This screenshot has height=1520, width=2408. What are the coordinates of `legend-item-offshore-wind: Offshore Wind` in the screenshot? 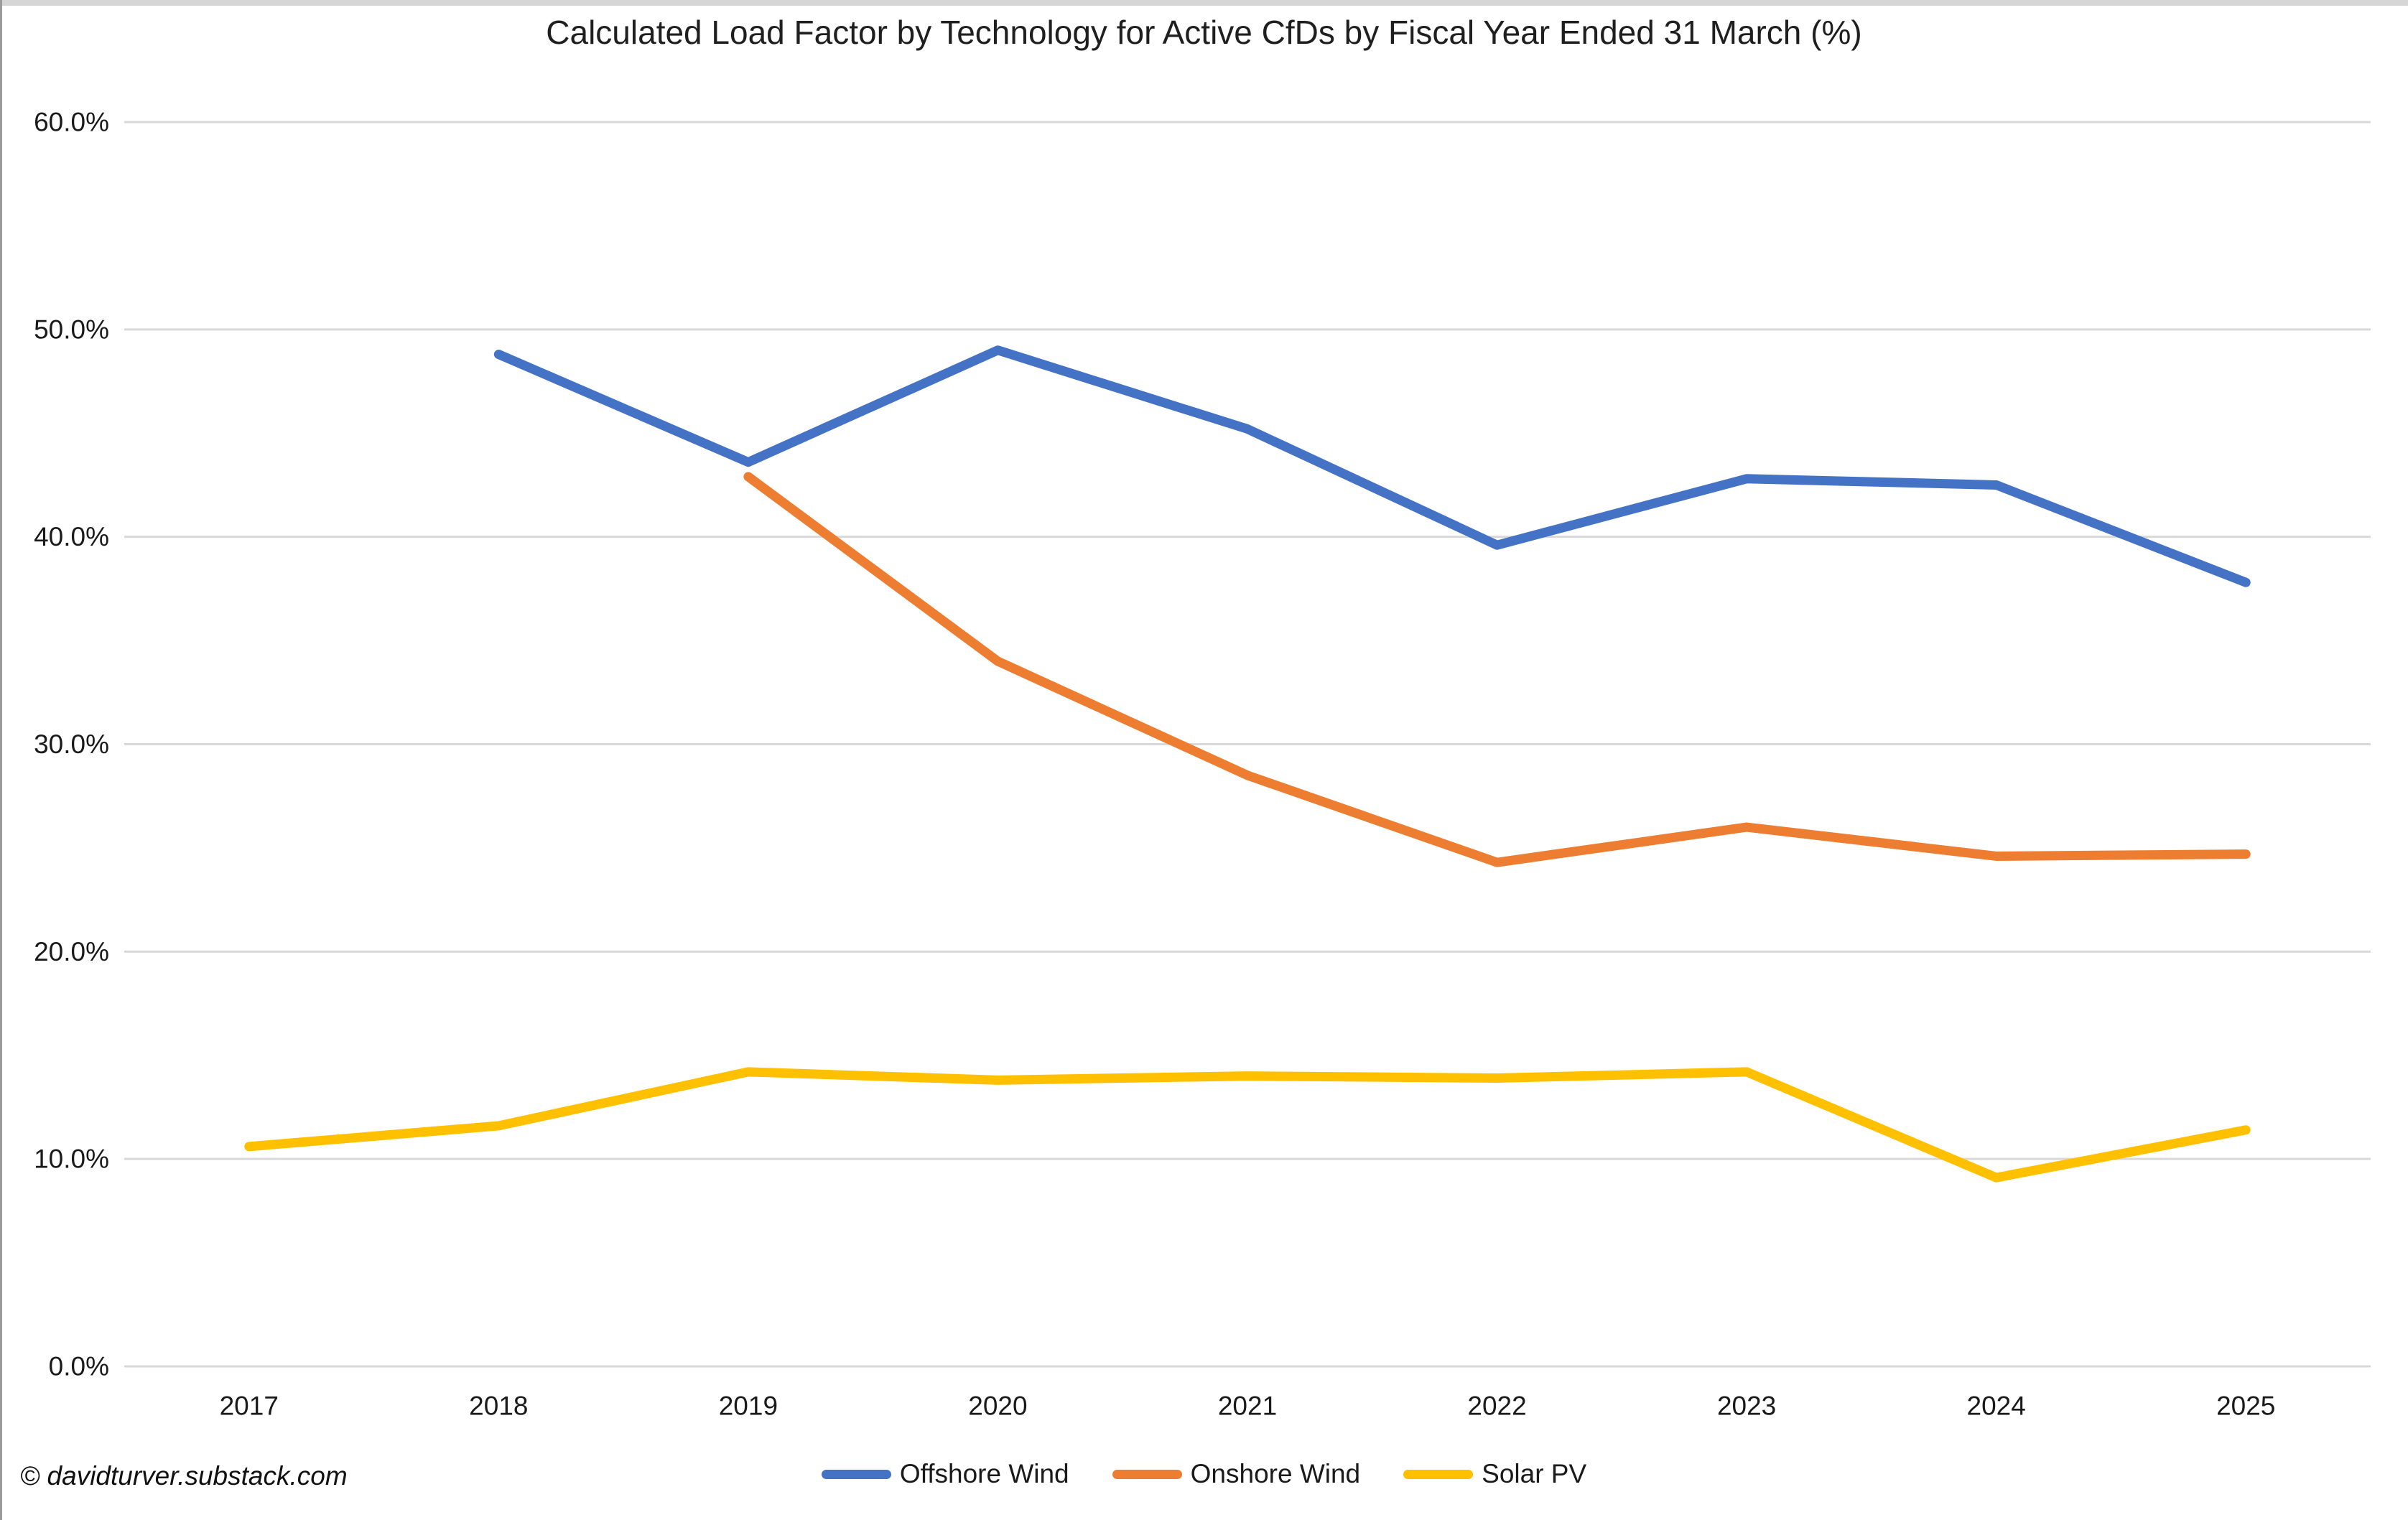 It's located at (945, 1474).